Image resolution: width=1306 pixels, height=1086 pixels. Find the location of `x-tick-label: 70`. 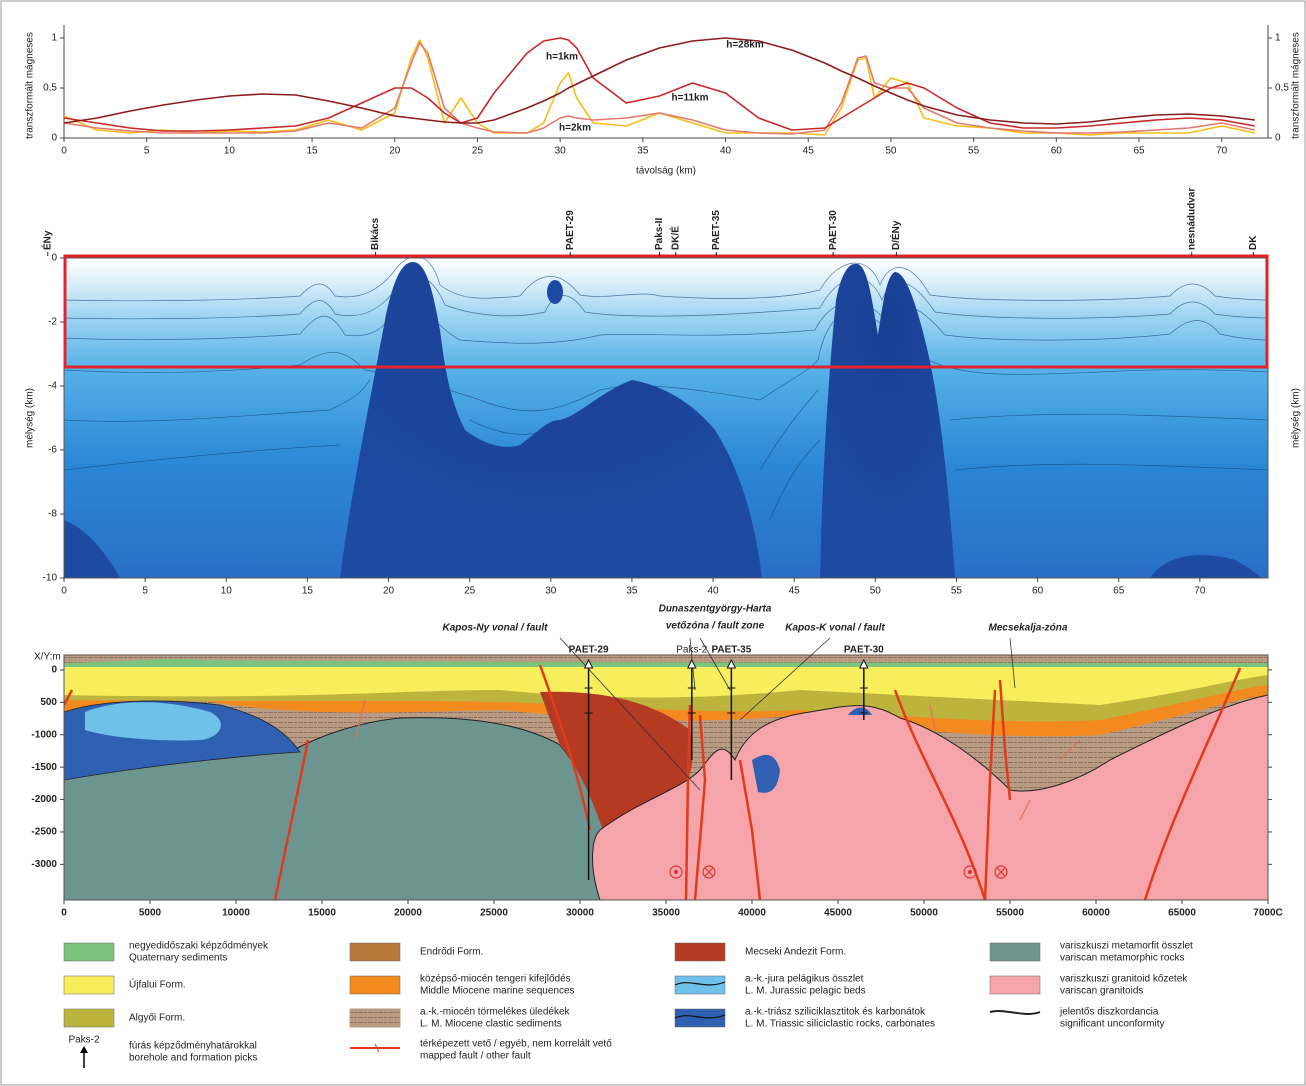

x-tick-label: 70 is located at coordinates (1222, 151).